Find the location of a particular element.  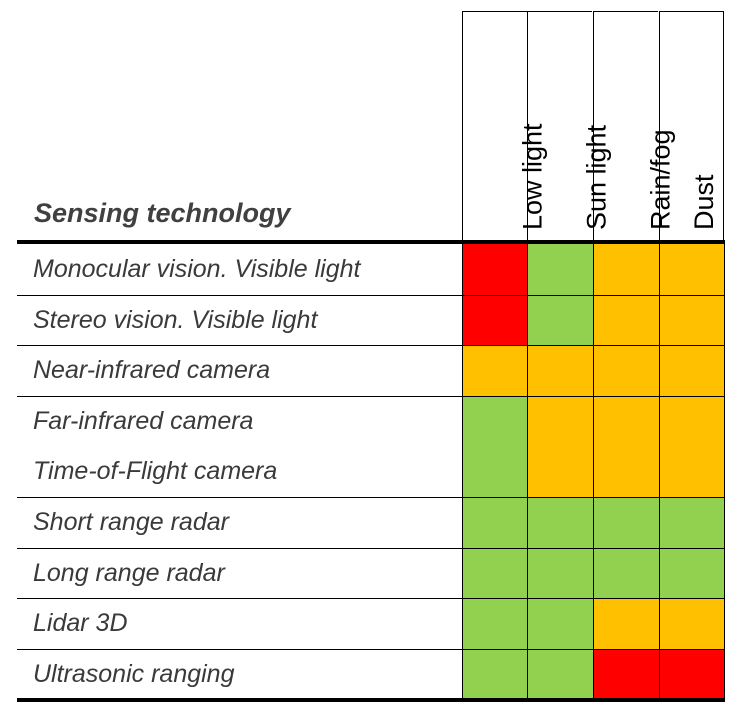

row-label: Far-infrared camera is located at coordinates (143, 421).